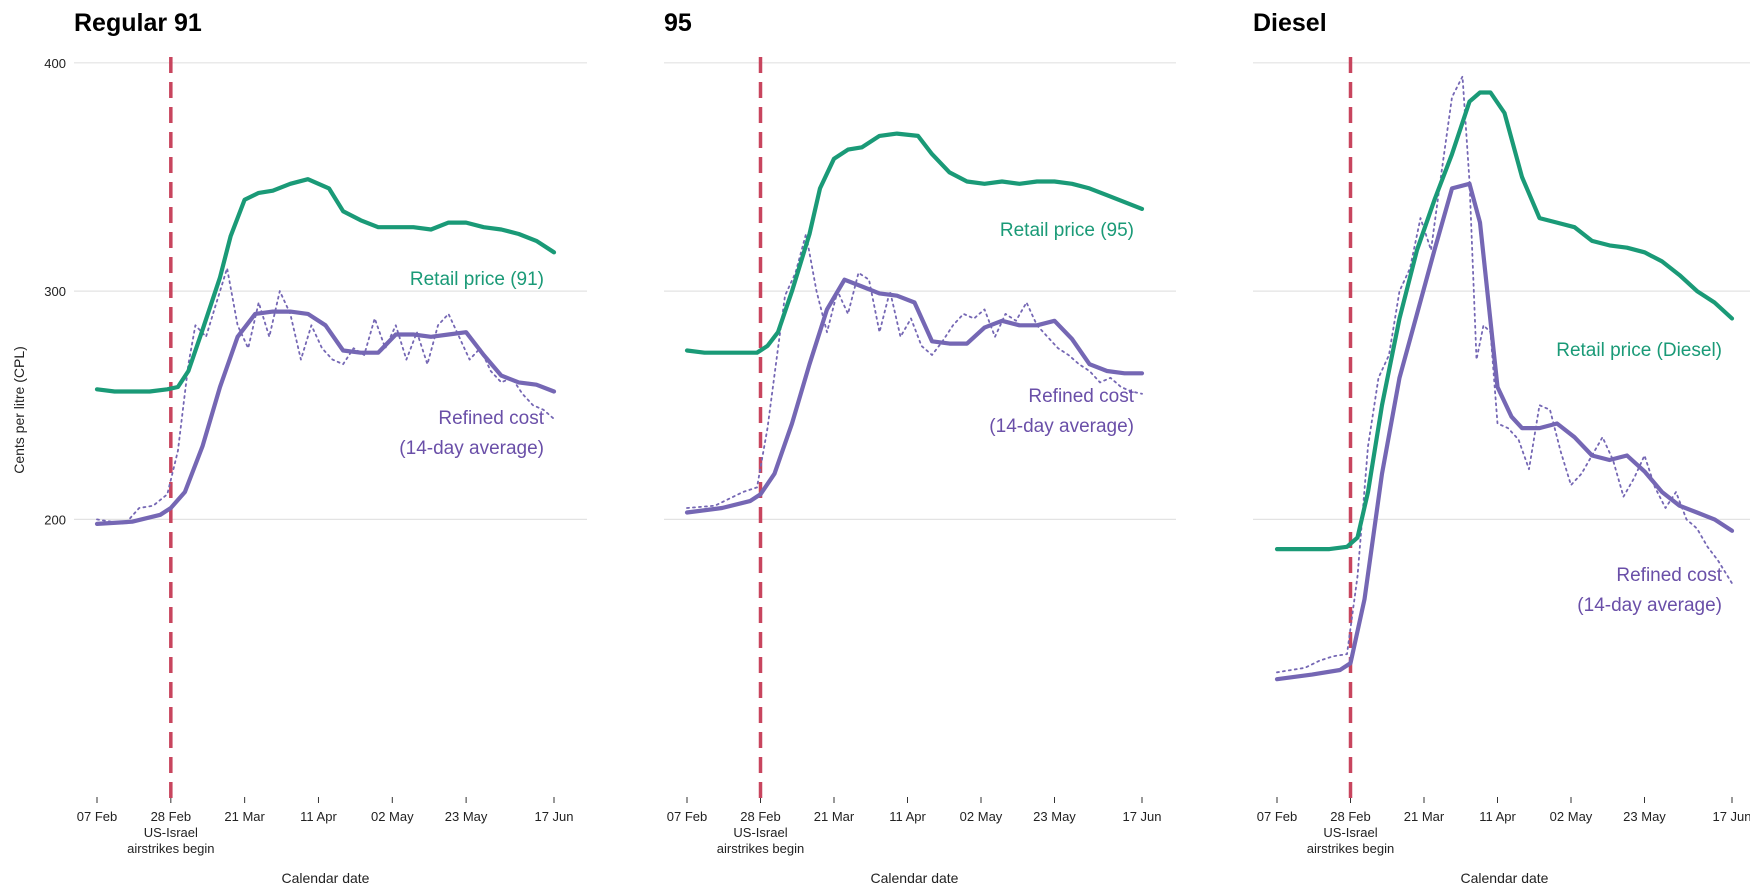 The height and width of the screenshot is (893, 1750). Describe the element at coordinates (19, 410) in the screenshot. I see `y-axis-title: Cents per litre (CPL)` at that location.